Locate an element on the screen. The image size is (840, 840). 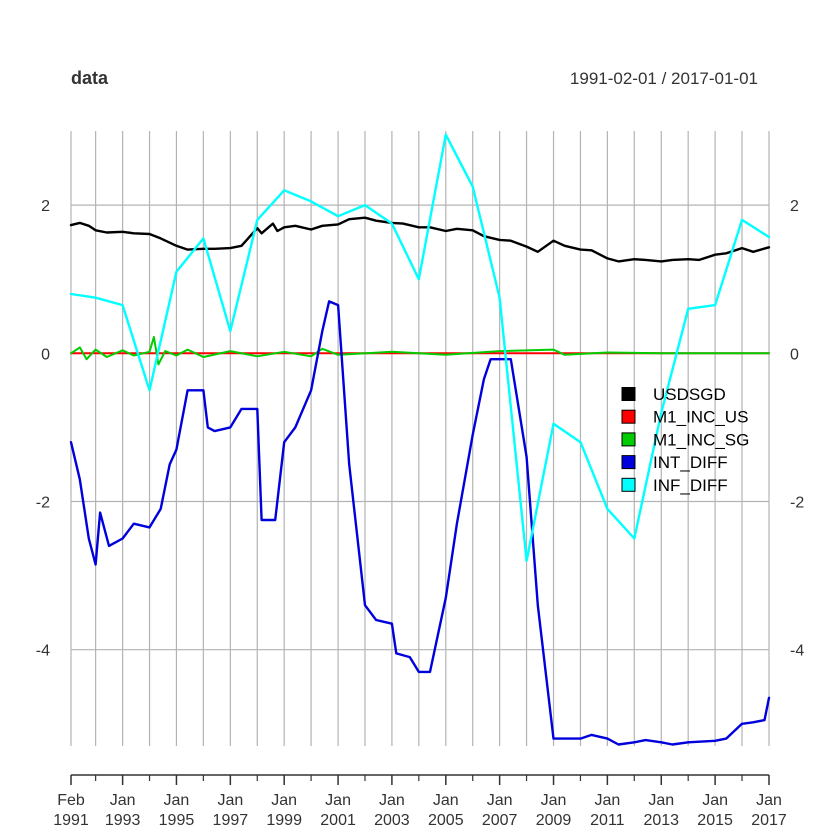
legend-label: INT_DIFF is located at coordinates (690, 462).